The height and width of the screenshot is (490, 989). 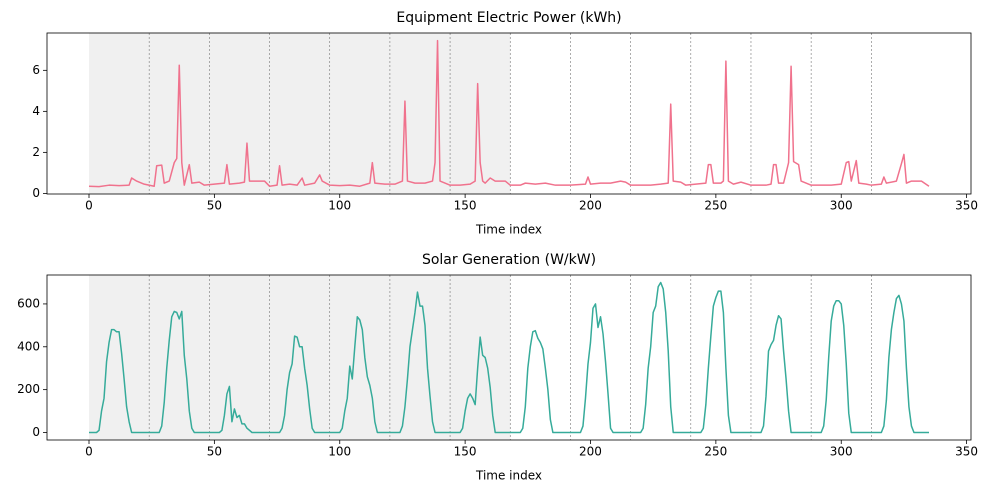 I want to click on chart-title: Solar Generation (W/kW), so click(x=509, y=260).